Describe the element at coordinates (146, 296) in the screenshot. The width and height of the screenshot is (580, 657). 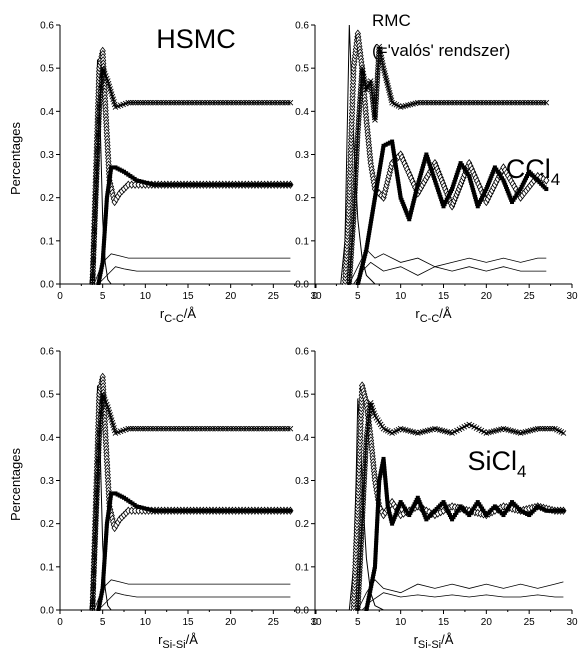
I see `x-tick-label: 10` at that location.